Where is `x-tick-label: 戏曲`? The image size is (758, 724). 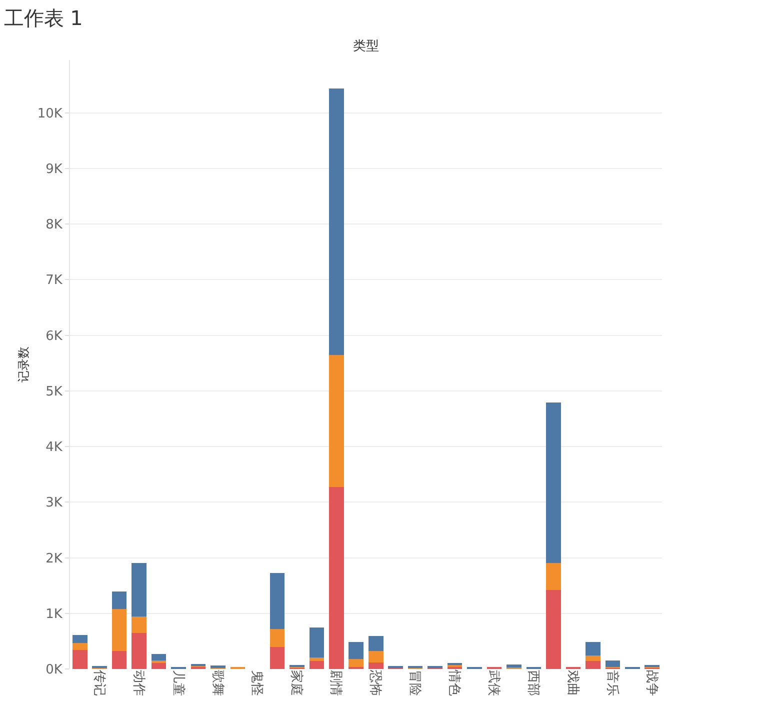
x-tick-label: 戏曲 is located at coordinates (572, 683).